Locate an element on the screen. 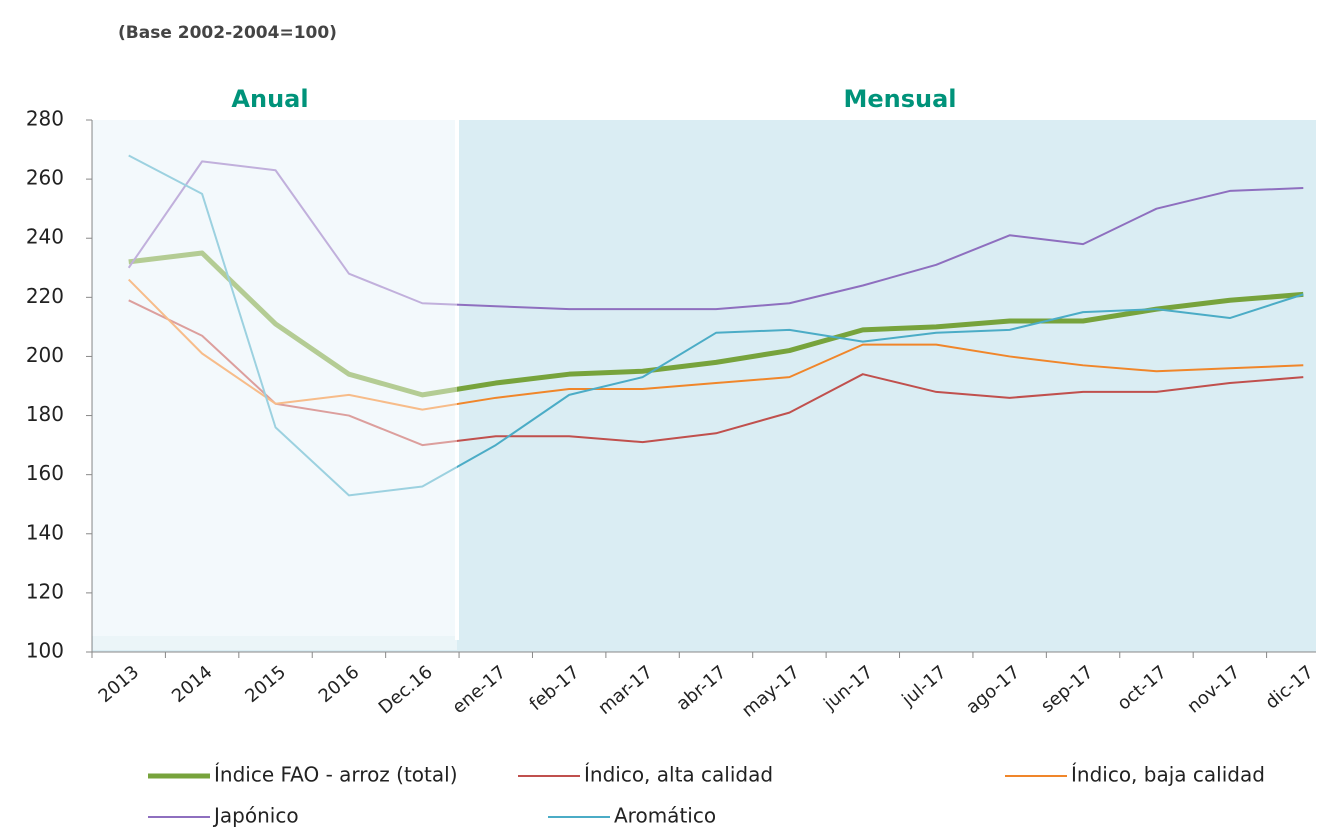  x-tick-label: ago-17 is located at coordinates (993, 690).